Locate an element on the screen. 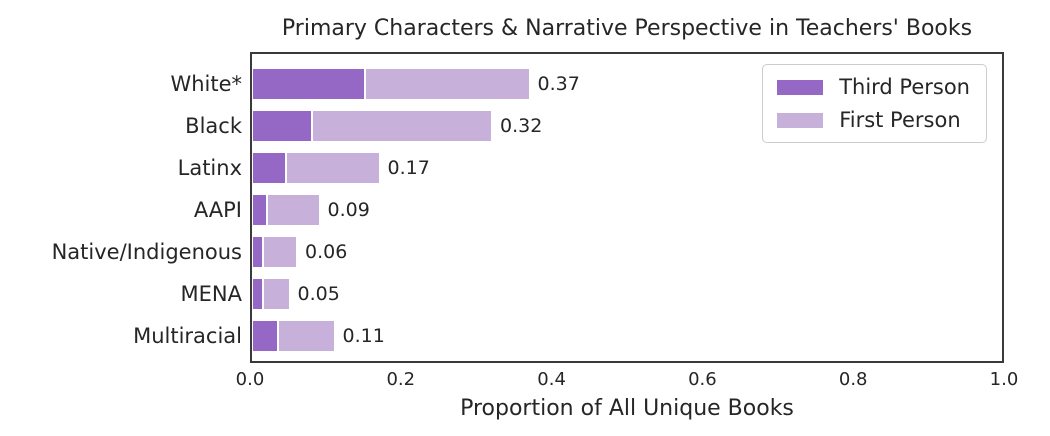 Image resolution: width=1050 pixels, height=436 pixels. stacked-bar-row: MENA 0.05 is located at coordinates (591, 294).